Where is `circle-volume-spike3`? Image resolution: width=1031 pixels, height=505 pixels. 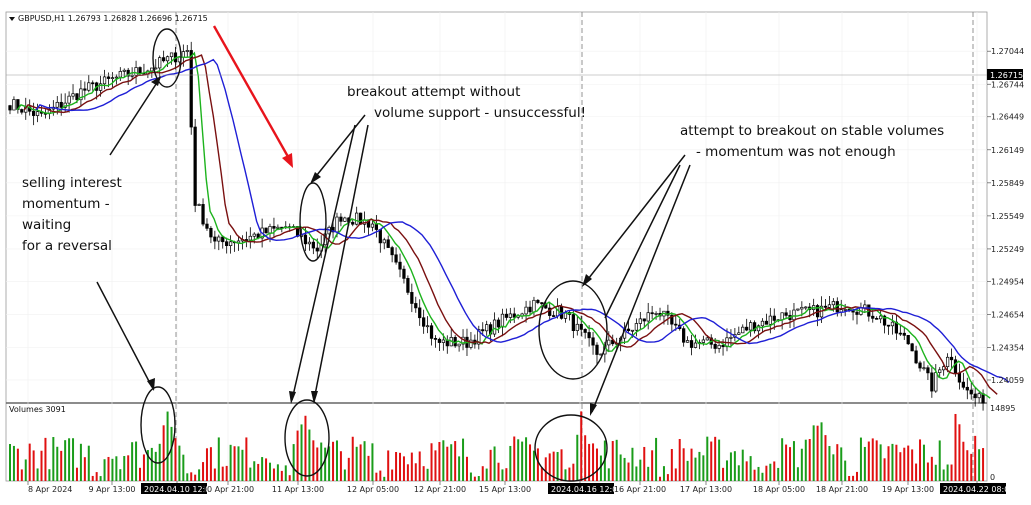
circle-volume-spike3 is located at coordinates (571, 448).